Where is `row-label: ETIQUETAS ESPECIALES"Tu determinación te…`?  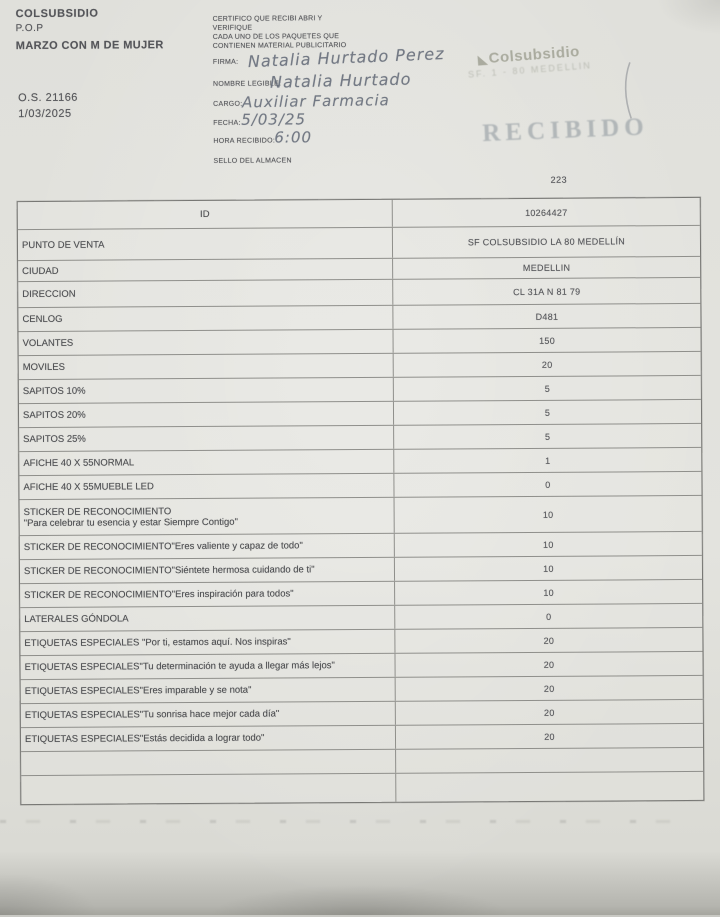
row-label: ETIQUETAS ESPECIALES"Tu determinación te… is located at coordinates (208, 666).